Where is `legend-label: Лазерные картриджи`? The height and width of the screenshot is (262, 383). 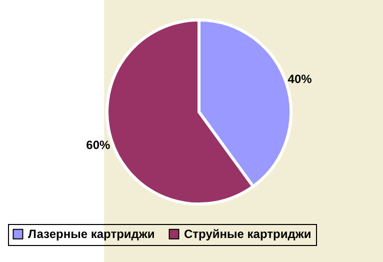 legend-label: Лазерные картриджи is located at coordinates (91, 234).